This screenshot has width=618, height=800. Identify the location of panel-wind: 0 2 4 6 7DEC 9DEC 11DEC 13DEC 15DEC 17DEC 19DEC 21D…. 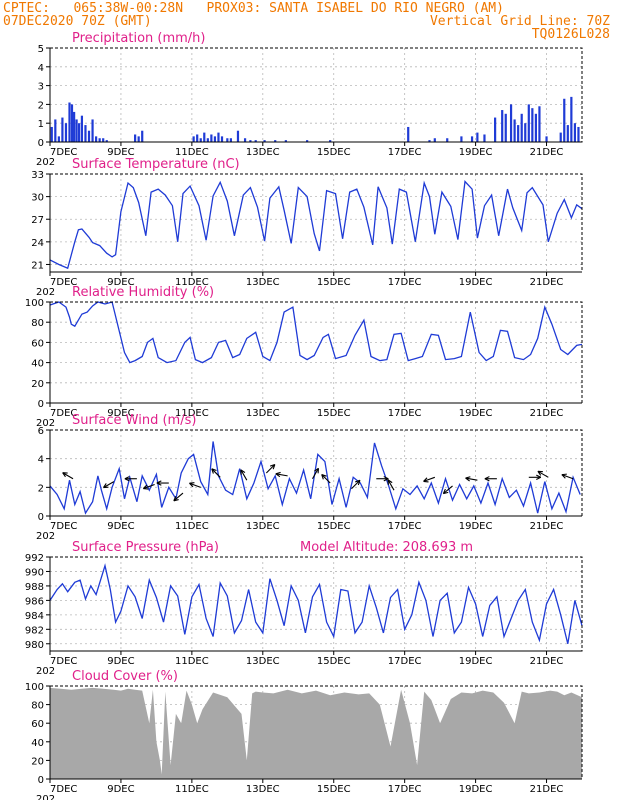
(309, 477).